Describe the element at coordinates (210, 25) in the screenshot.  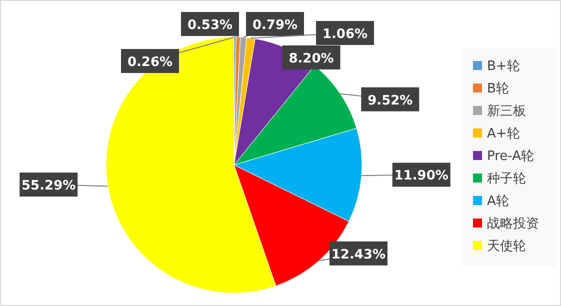
I see `data-label: 0.53%` at that location.